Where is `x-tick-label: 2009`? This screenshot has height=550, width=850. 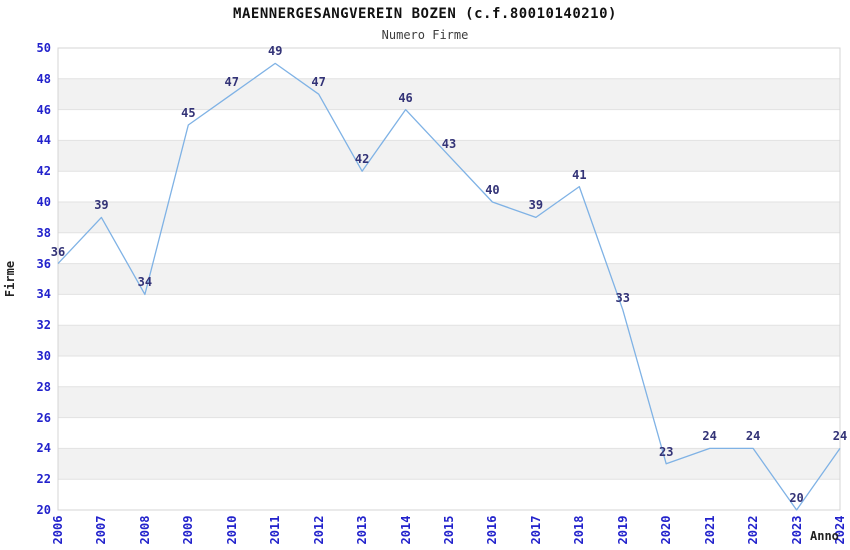 x-tick-label: 2009 is located at coordinates (188, 530).